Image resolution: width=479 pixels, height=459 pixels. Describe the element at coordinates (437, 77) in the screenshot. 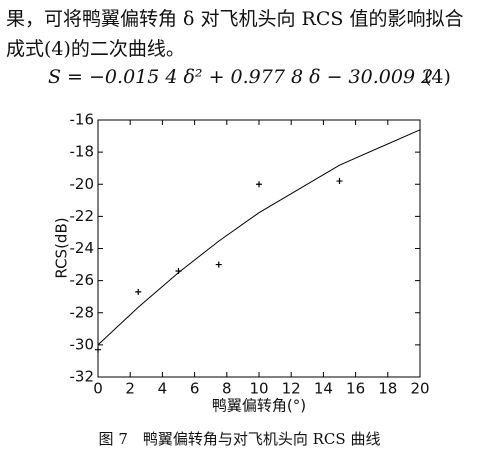

I see `equation-number: (4)` at that location.